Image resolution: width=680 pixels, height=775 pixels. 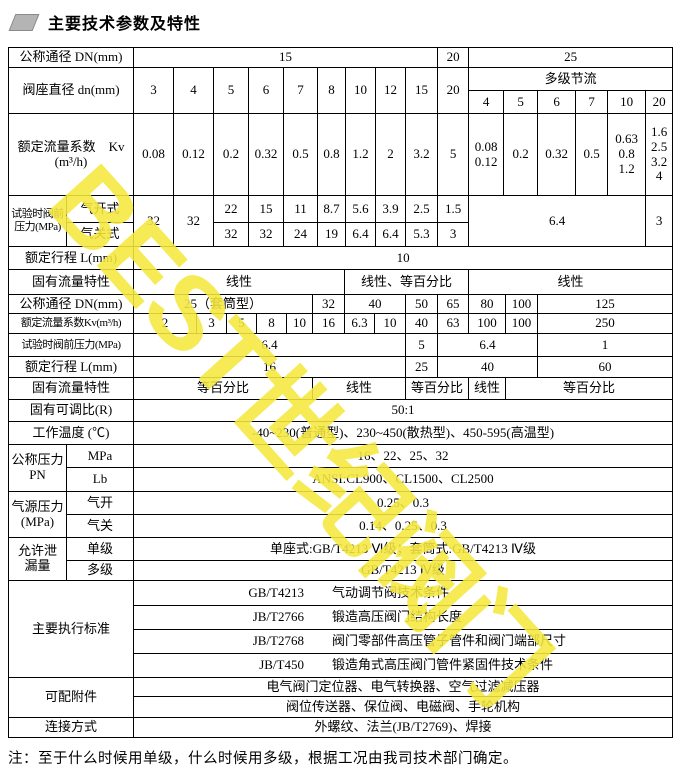 I want to click on table-cell: 11, so click(x=301, y=209).